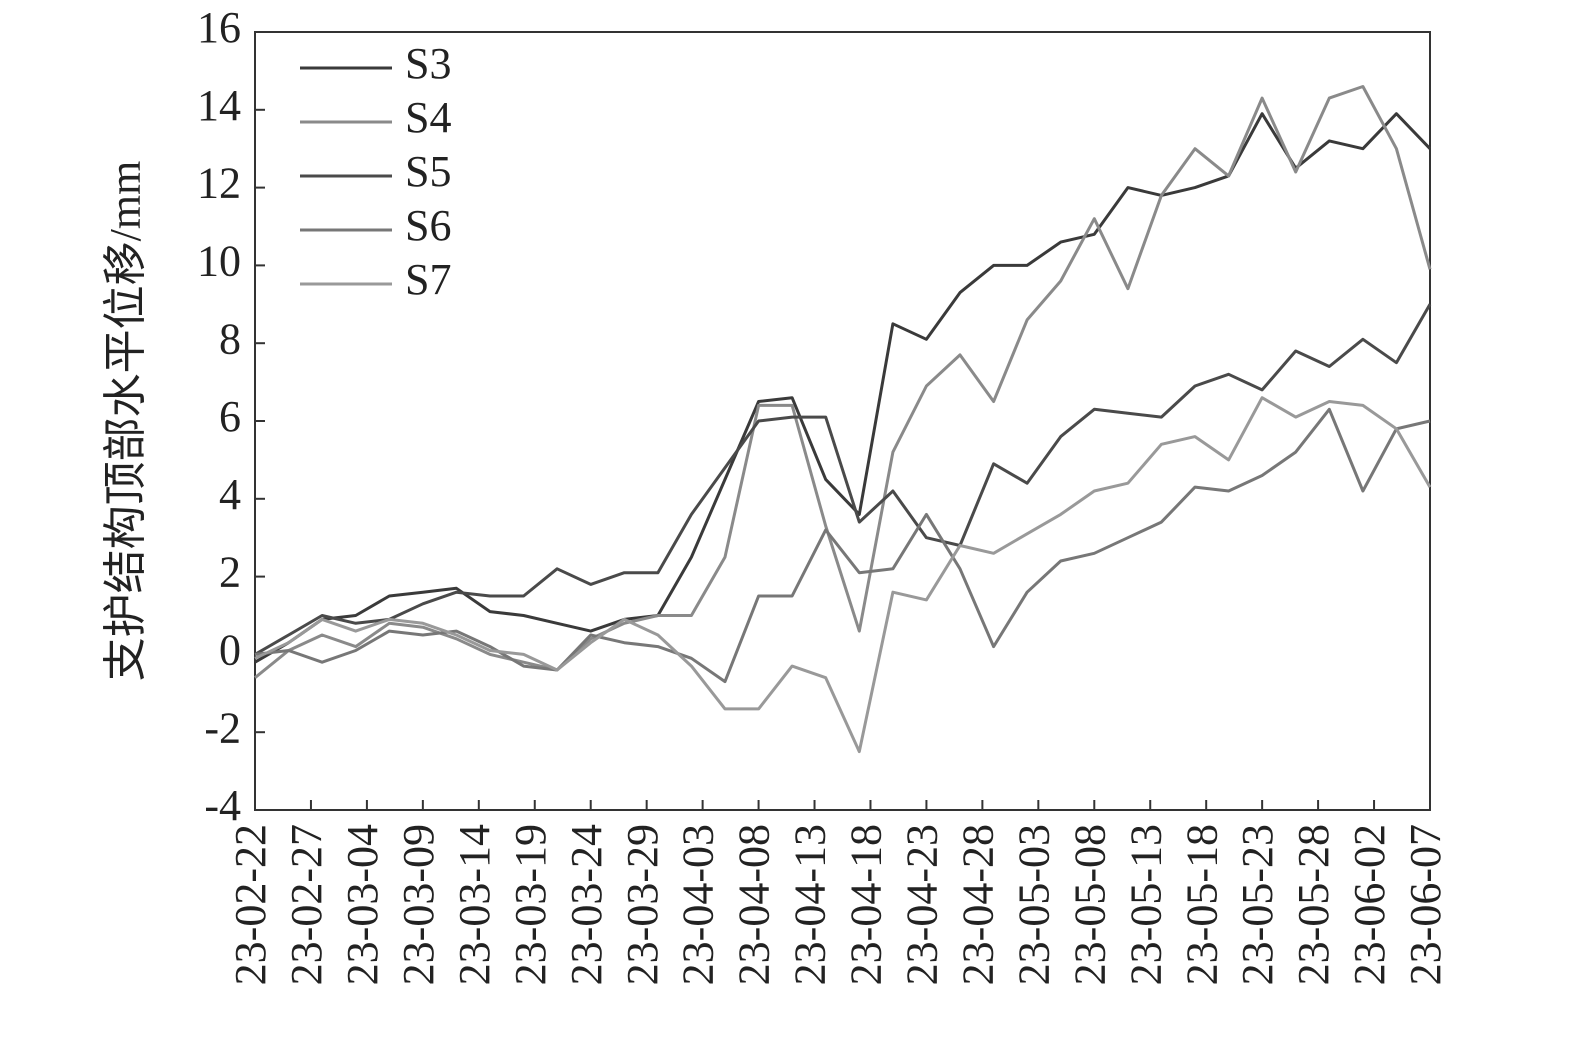 The height and width of the screenshot is (1041, 1575). What do you see at coordinates (428, 63) in the screenshot?
I see `legend-label: S3` at bounding box center [428, 63].